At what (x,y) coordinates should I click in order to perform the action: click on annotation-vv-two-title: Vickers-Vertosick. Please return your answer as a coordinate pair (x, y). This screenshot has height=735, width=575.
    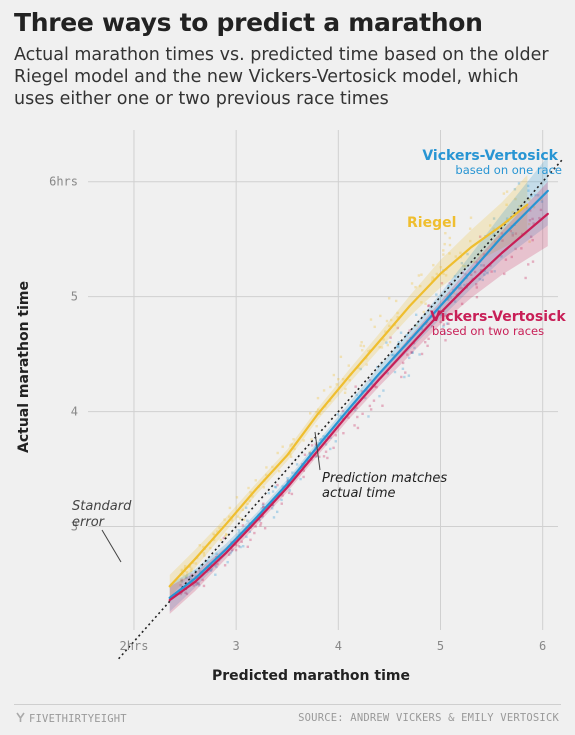
    Looking at the image, I should click on (498, 317).